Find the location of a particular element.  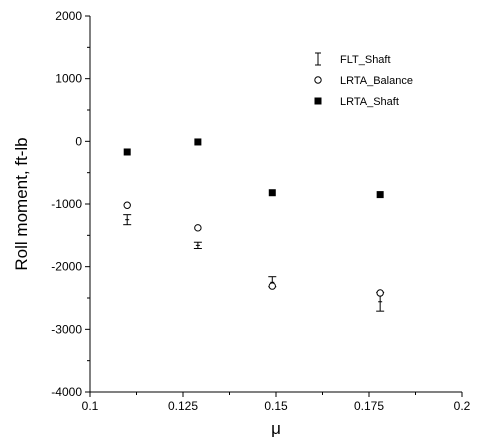

x-tick-label: 0.15 is located at coordinates (276, 406).